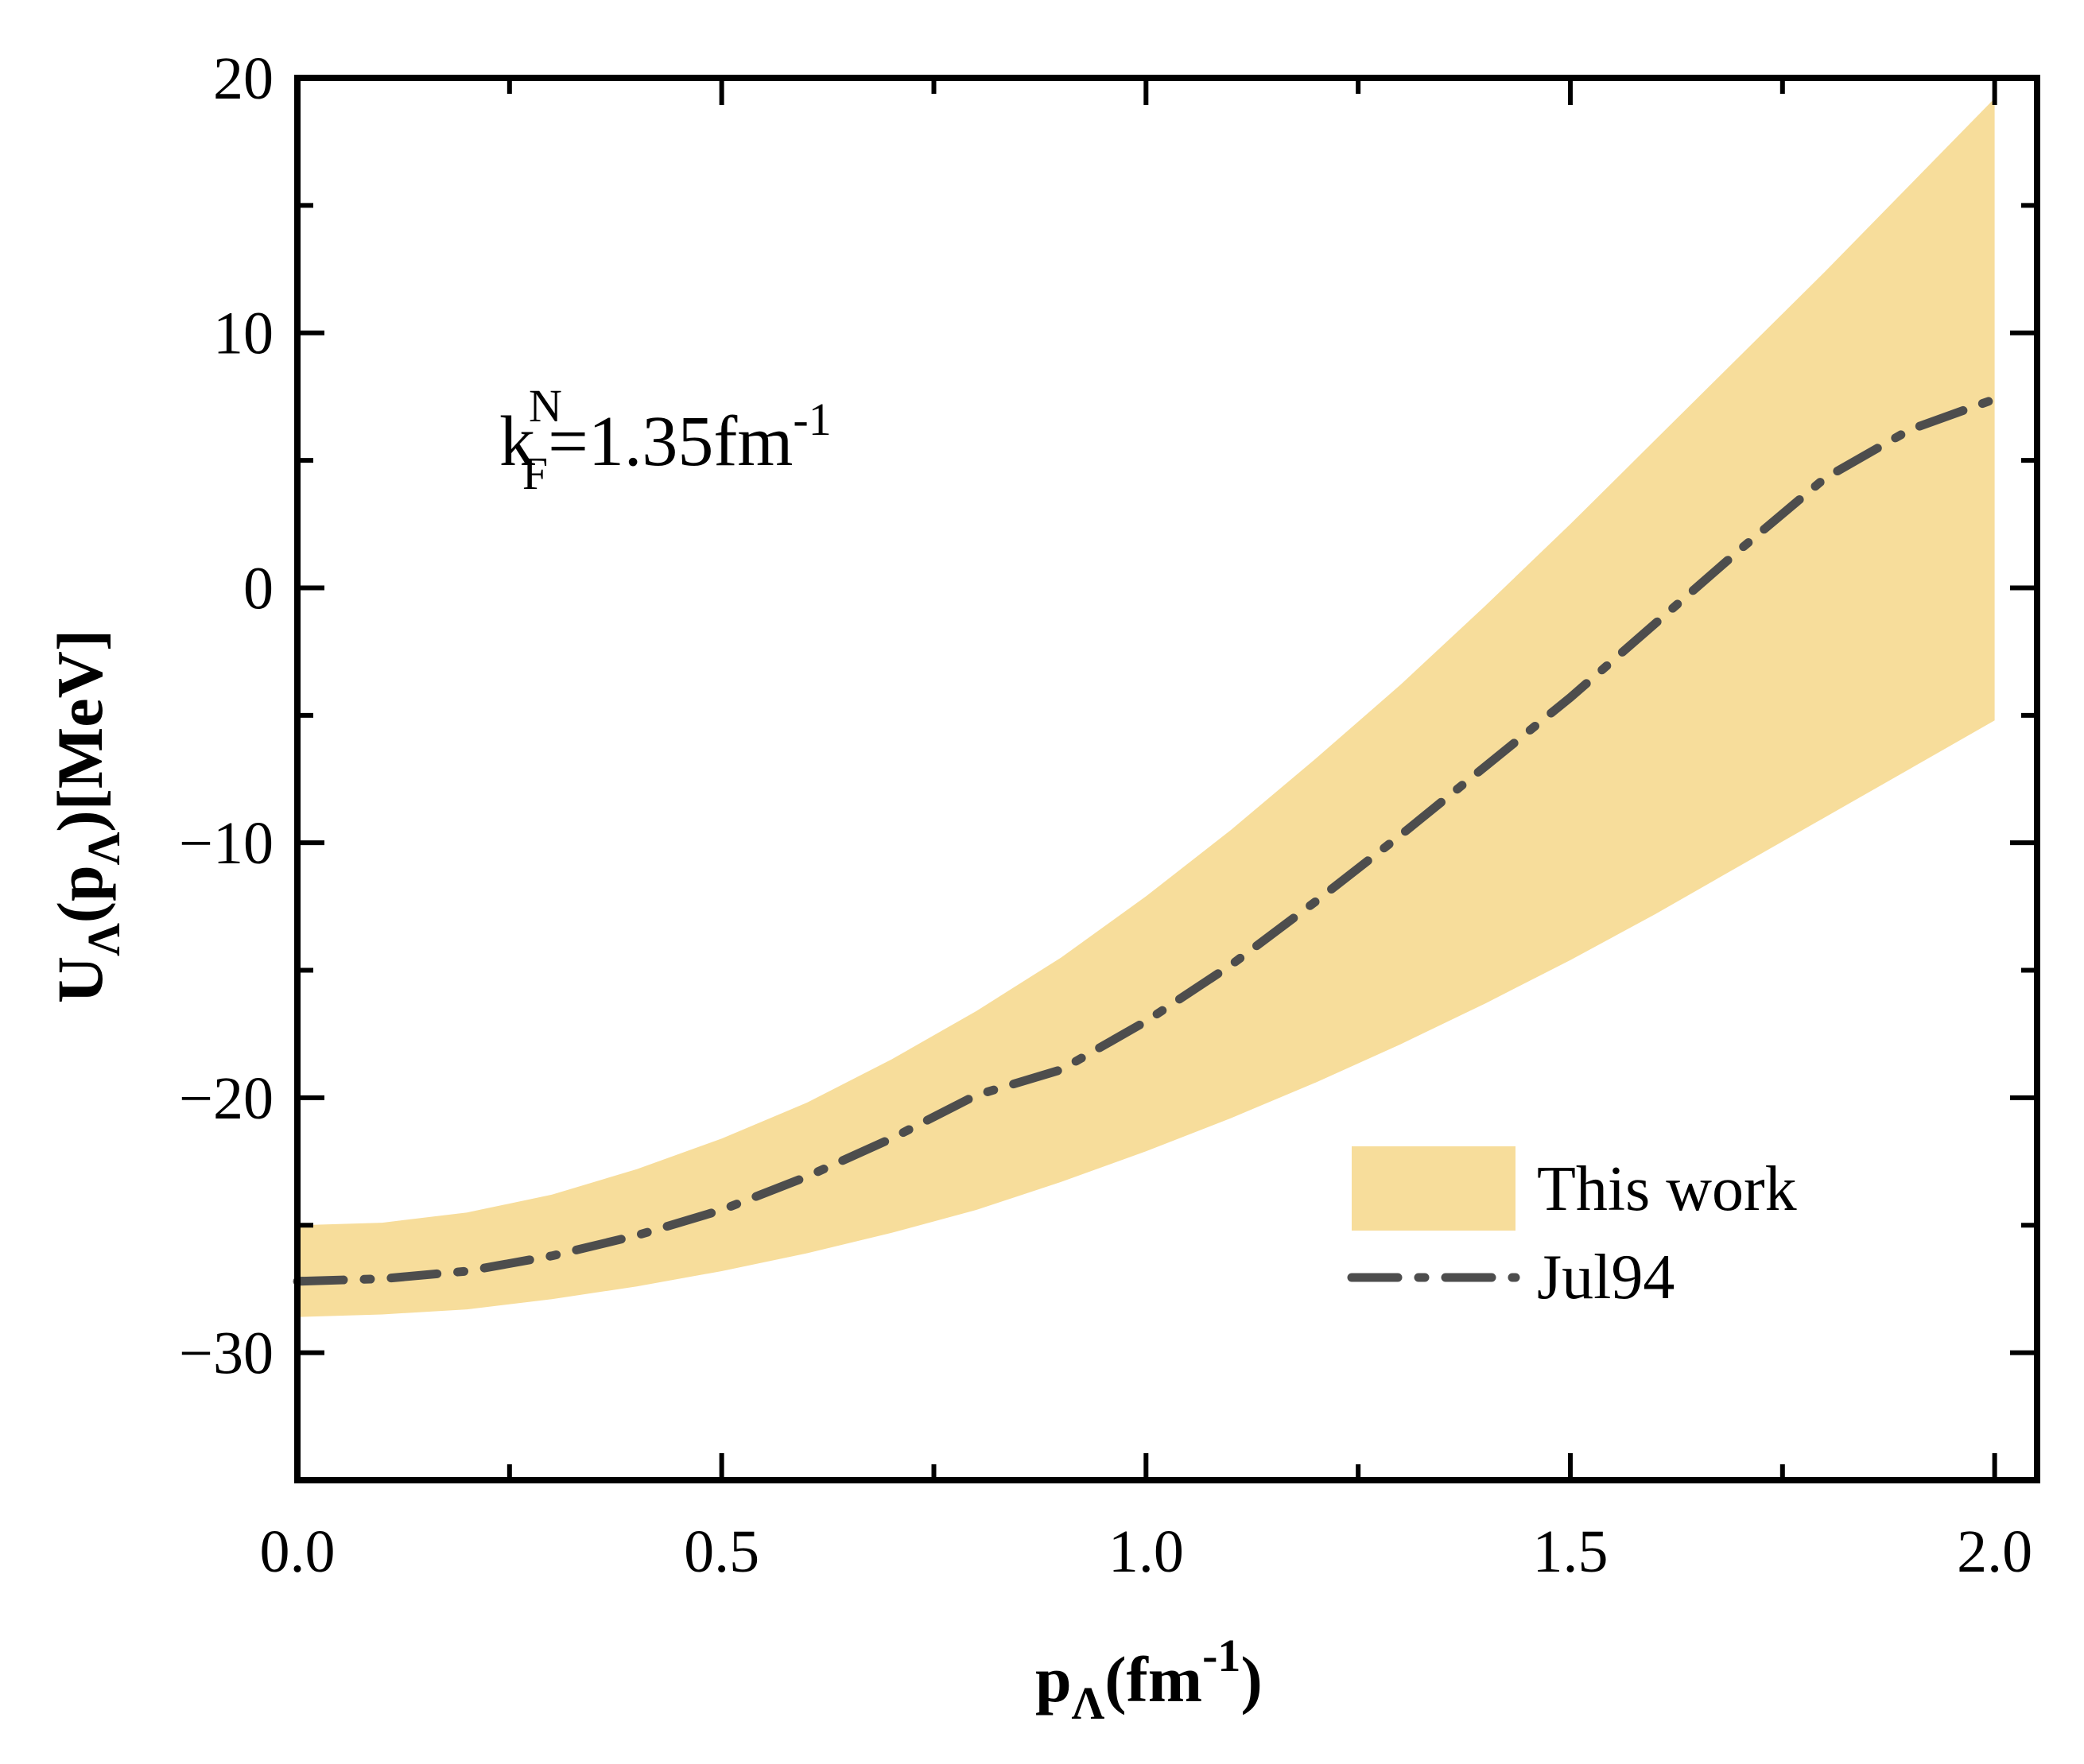 The height and width of the screenshot is (1764, 2084). I want to click on x-axis-title-sup: -1, so click(1221, 1655).